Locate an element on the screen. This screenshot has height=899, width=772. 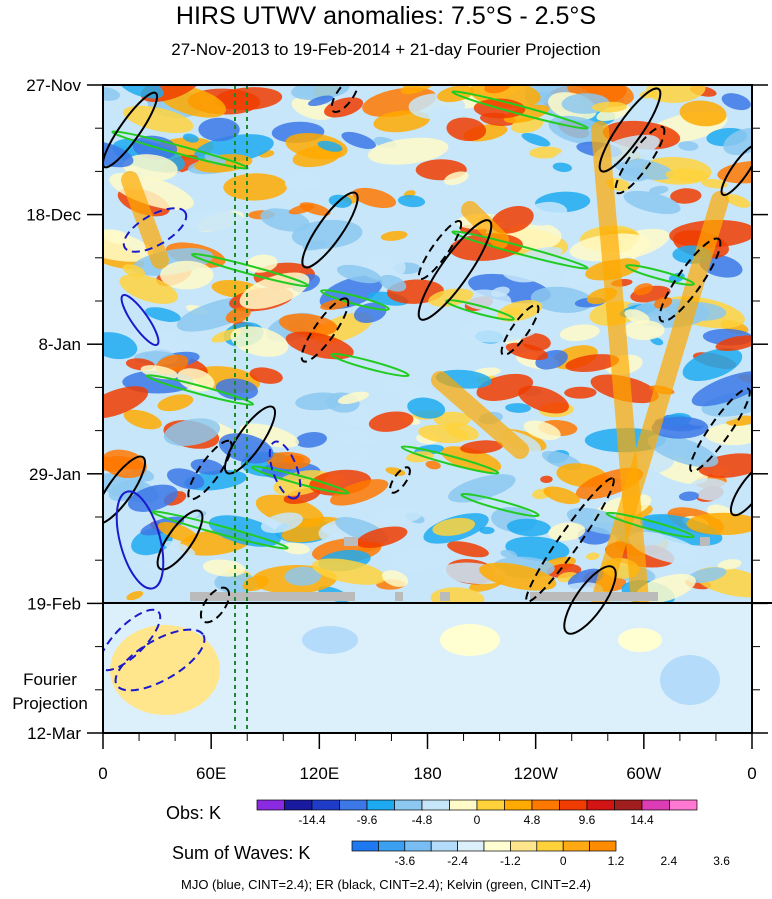
chart-title: HIRS UTWV anomalies: 7.5°S - 2.5°S is located at coordinates (386, 16).